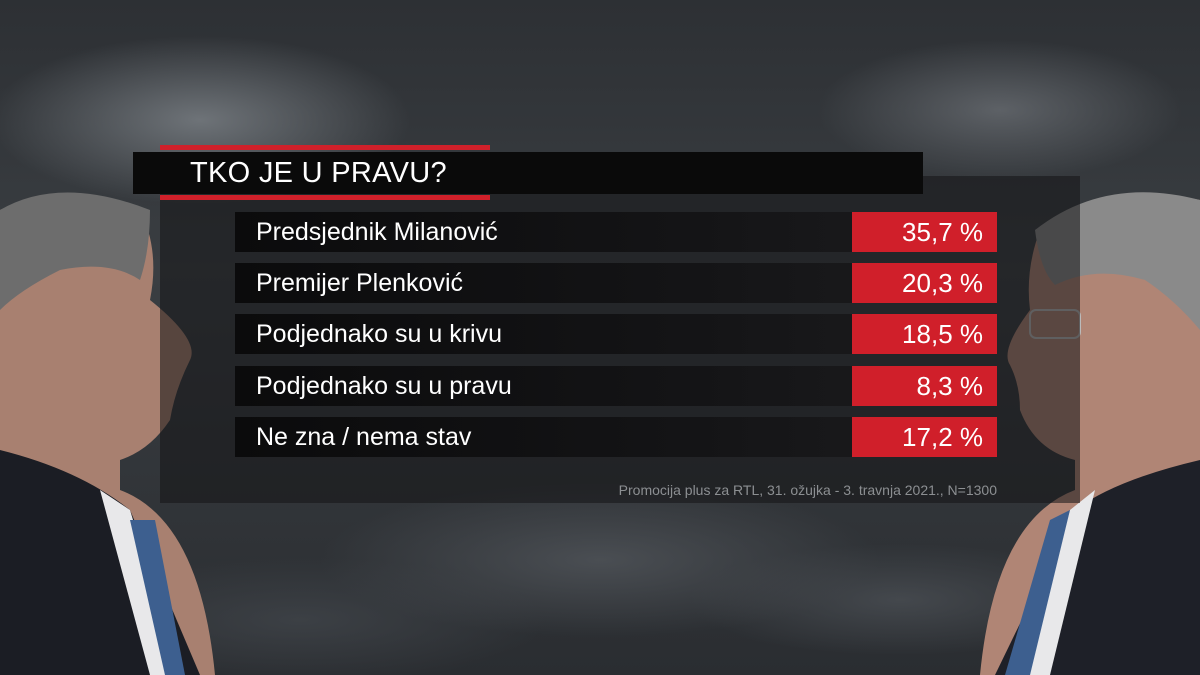 The width and height of the screenshot is (1200, 675). I want to click on row-value: 8,3 %, so click(924, 386).